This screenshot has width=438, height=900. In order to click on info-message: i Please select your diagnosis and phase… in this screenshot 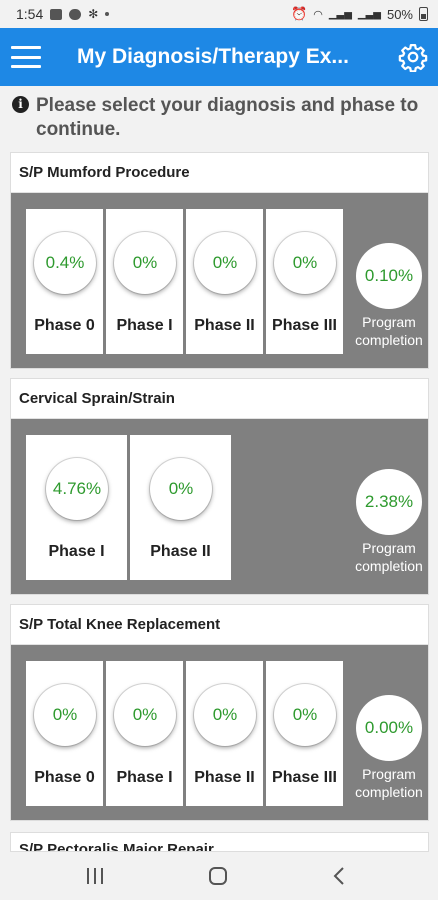, I will do `click(224, 118)`.